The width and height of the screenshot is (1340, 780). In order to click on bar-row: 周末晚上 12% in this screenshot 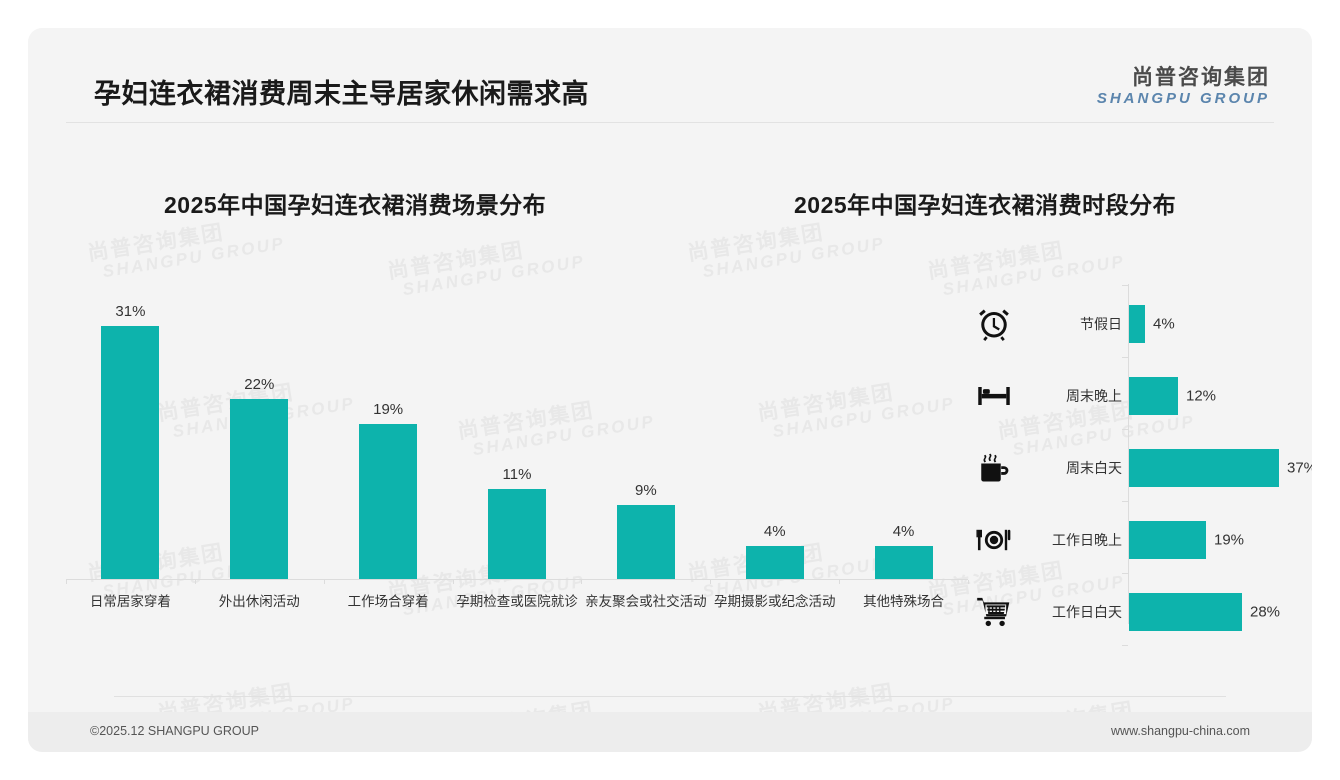, I will do `click(1128, 396)`.